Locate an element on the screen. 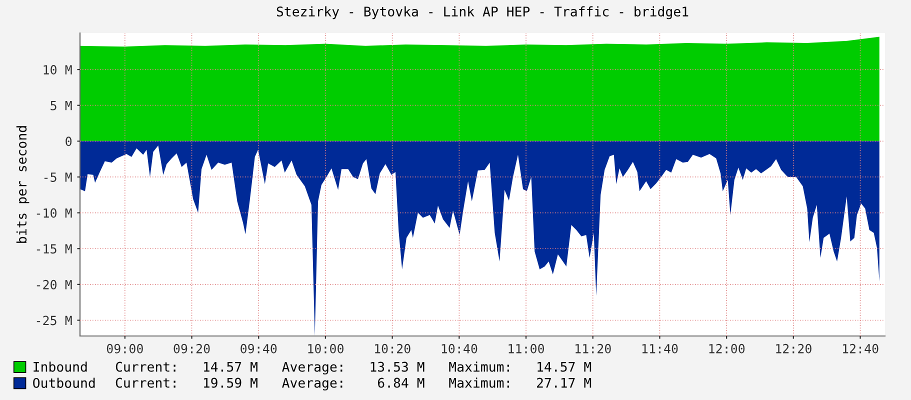 This screenshot has width=911, height=400. x-tick-label: 10:20 is located at coordinates (392, 349).